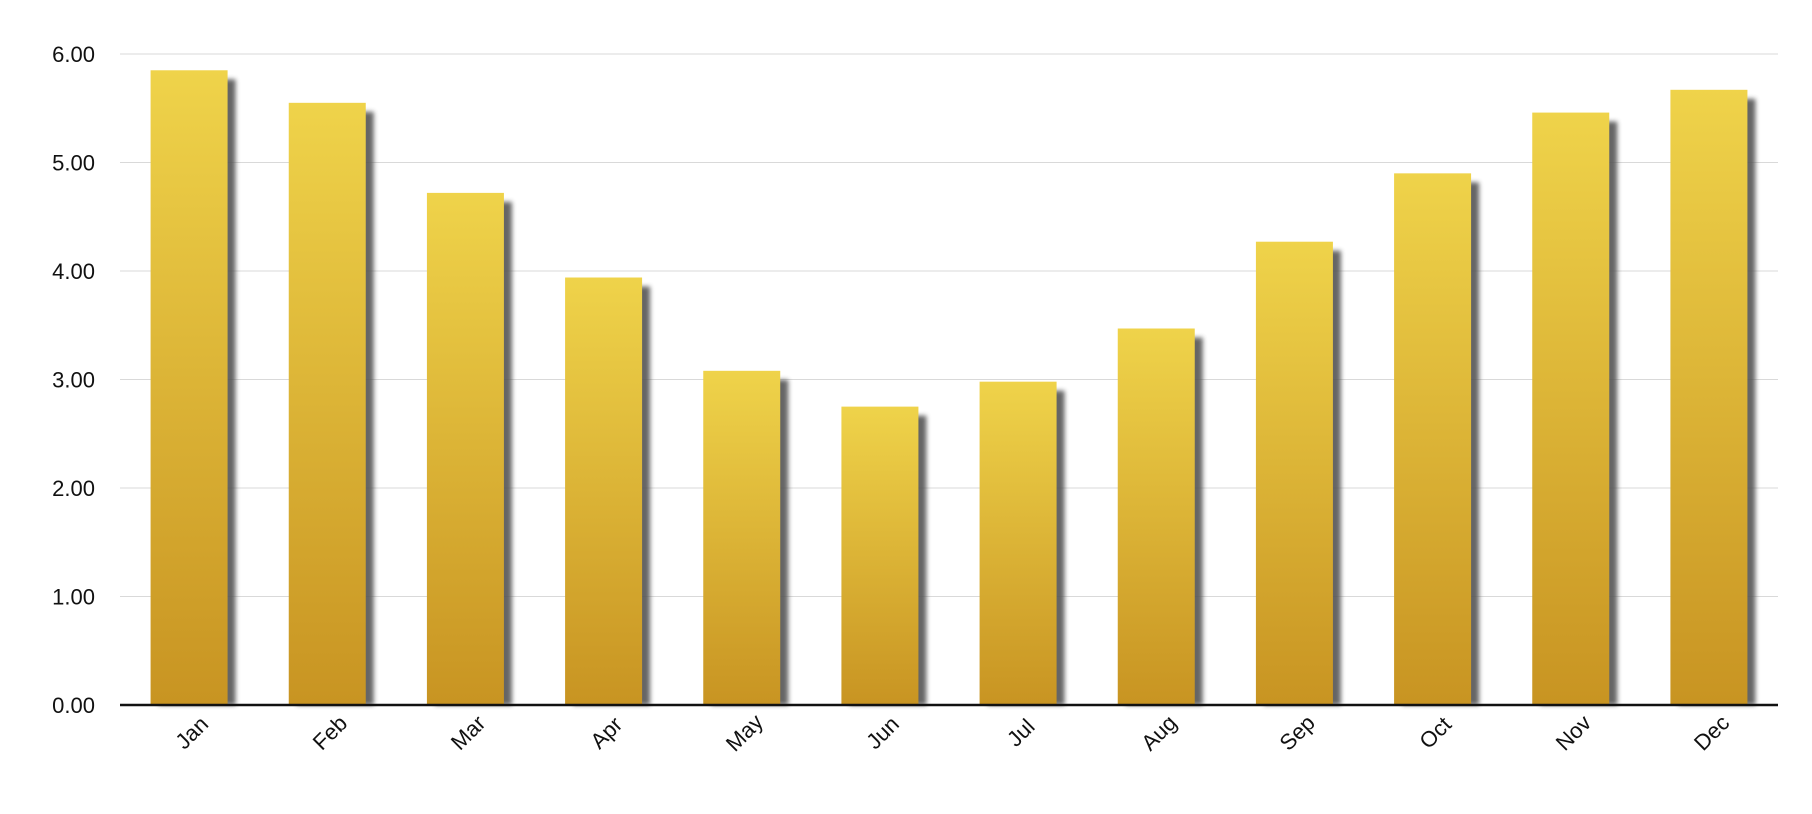 The image size is (1812, 814). I want to click on x-category-label: Sep, so click(1296, 732).